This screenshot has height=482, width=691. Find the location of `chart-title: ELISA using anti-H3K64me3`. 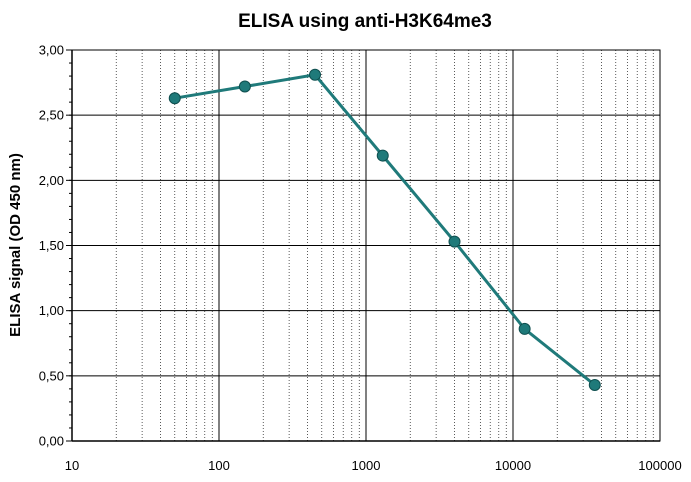

chart-title: ELISA using anti-H3K64me3 is located at coordinates (365, 21).